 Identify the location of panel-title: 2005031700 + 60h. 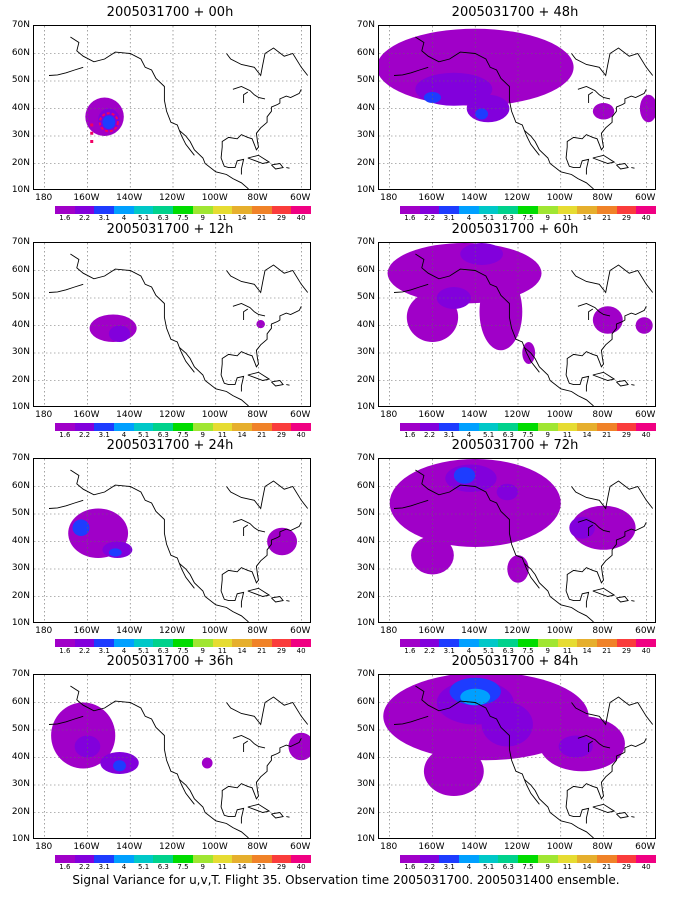
(515, 229).